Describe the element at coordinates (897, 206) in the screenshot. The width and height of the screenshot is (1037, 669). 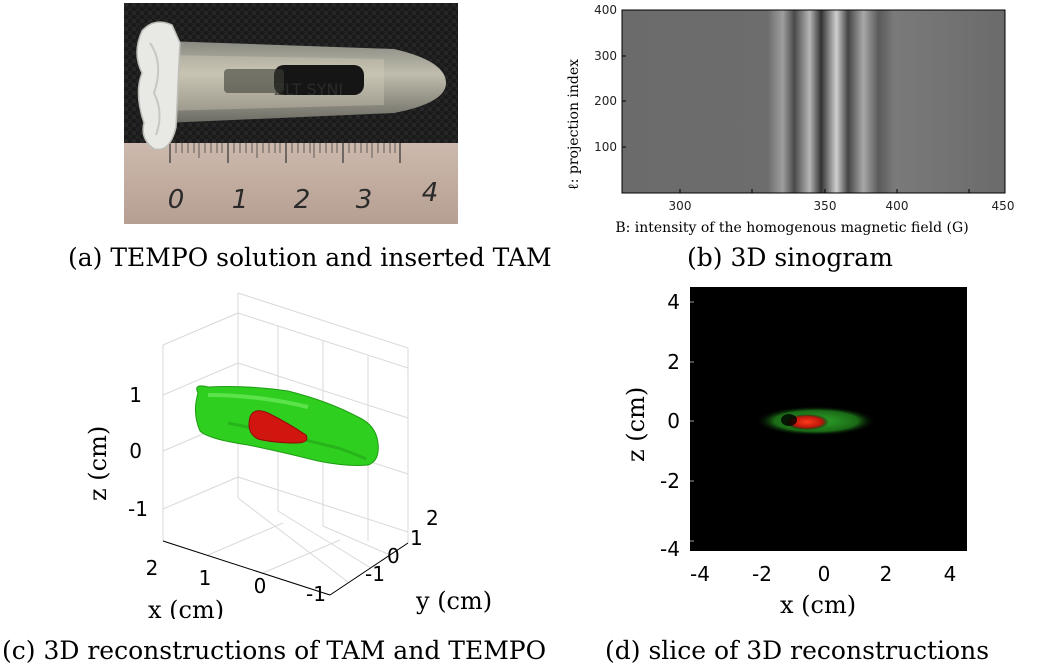
I see `sino-xtick-400: 400` at that location.